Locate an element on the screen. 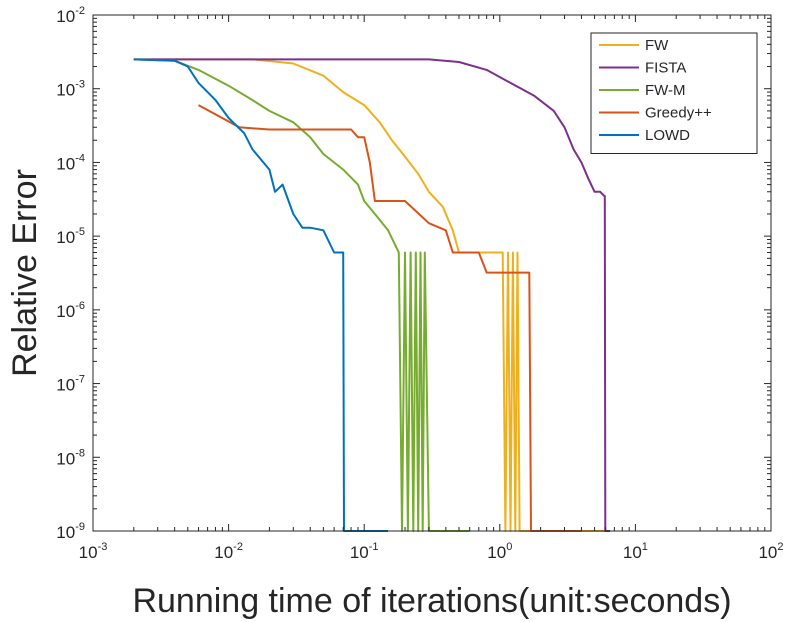  x-axis-title: Running time of iterations(unit:seconds) is located at coordinates (431, 601).